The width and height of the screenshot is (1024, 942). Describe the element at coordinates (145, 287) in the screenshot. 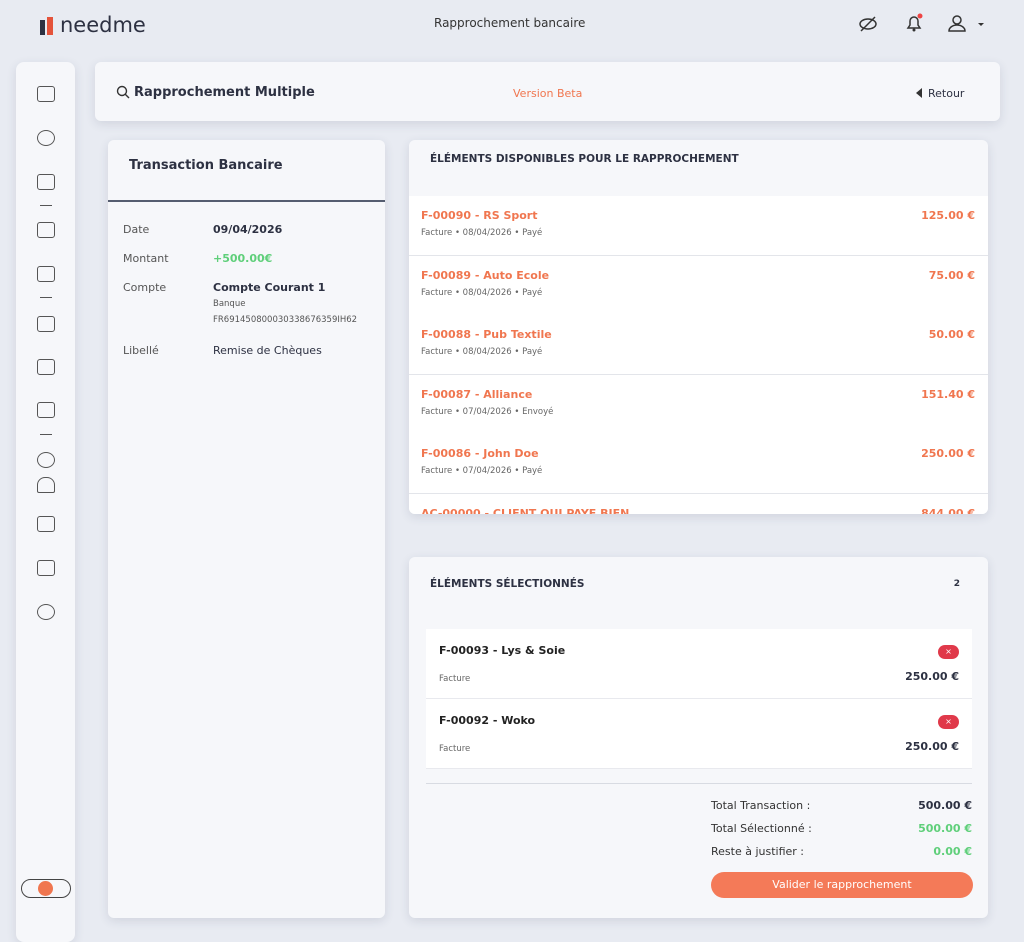

I see `field-label: Compte` at that location.